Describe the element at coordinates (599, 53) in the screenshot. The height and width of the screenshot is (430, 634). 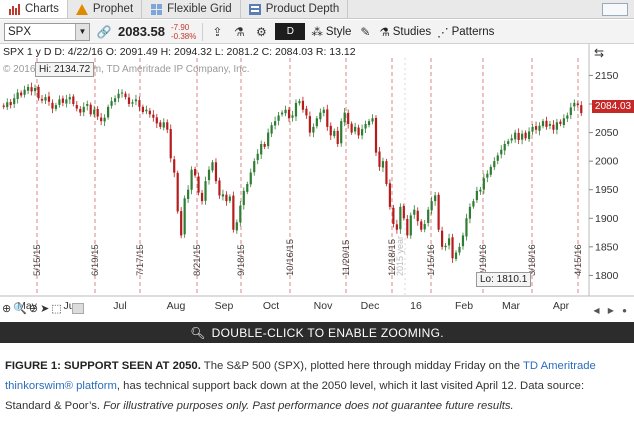
I see `expand-axis-icon: ⇆` at that location.